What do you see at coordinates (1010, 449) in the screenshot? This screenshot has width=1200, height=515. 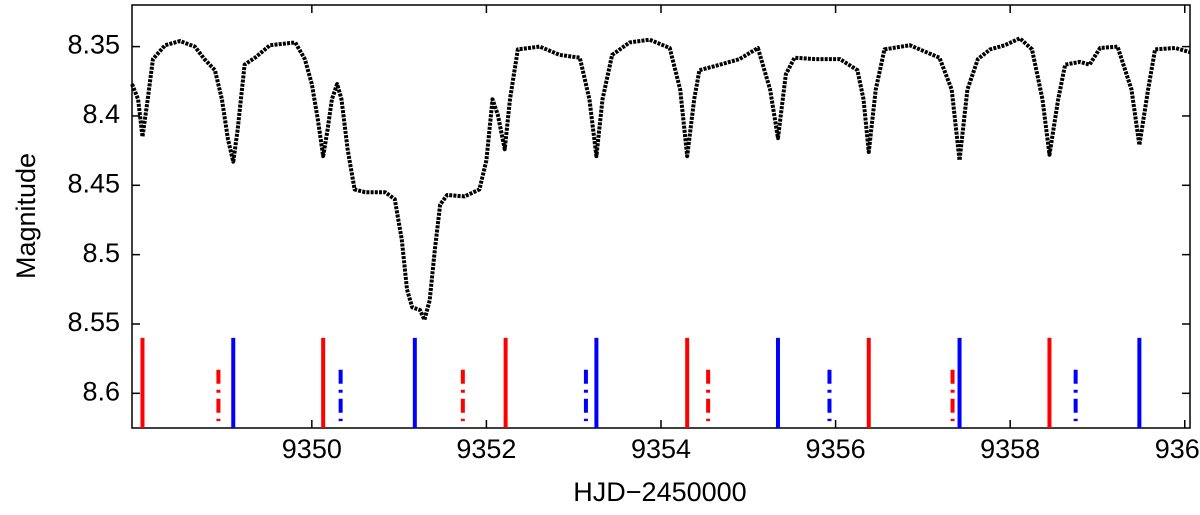 I see `x-tick-label: 9358` at bounding box center [1010, 449].